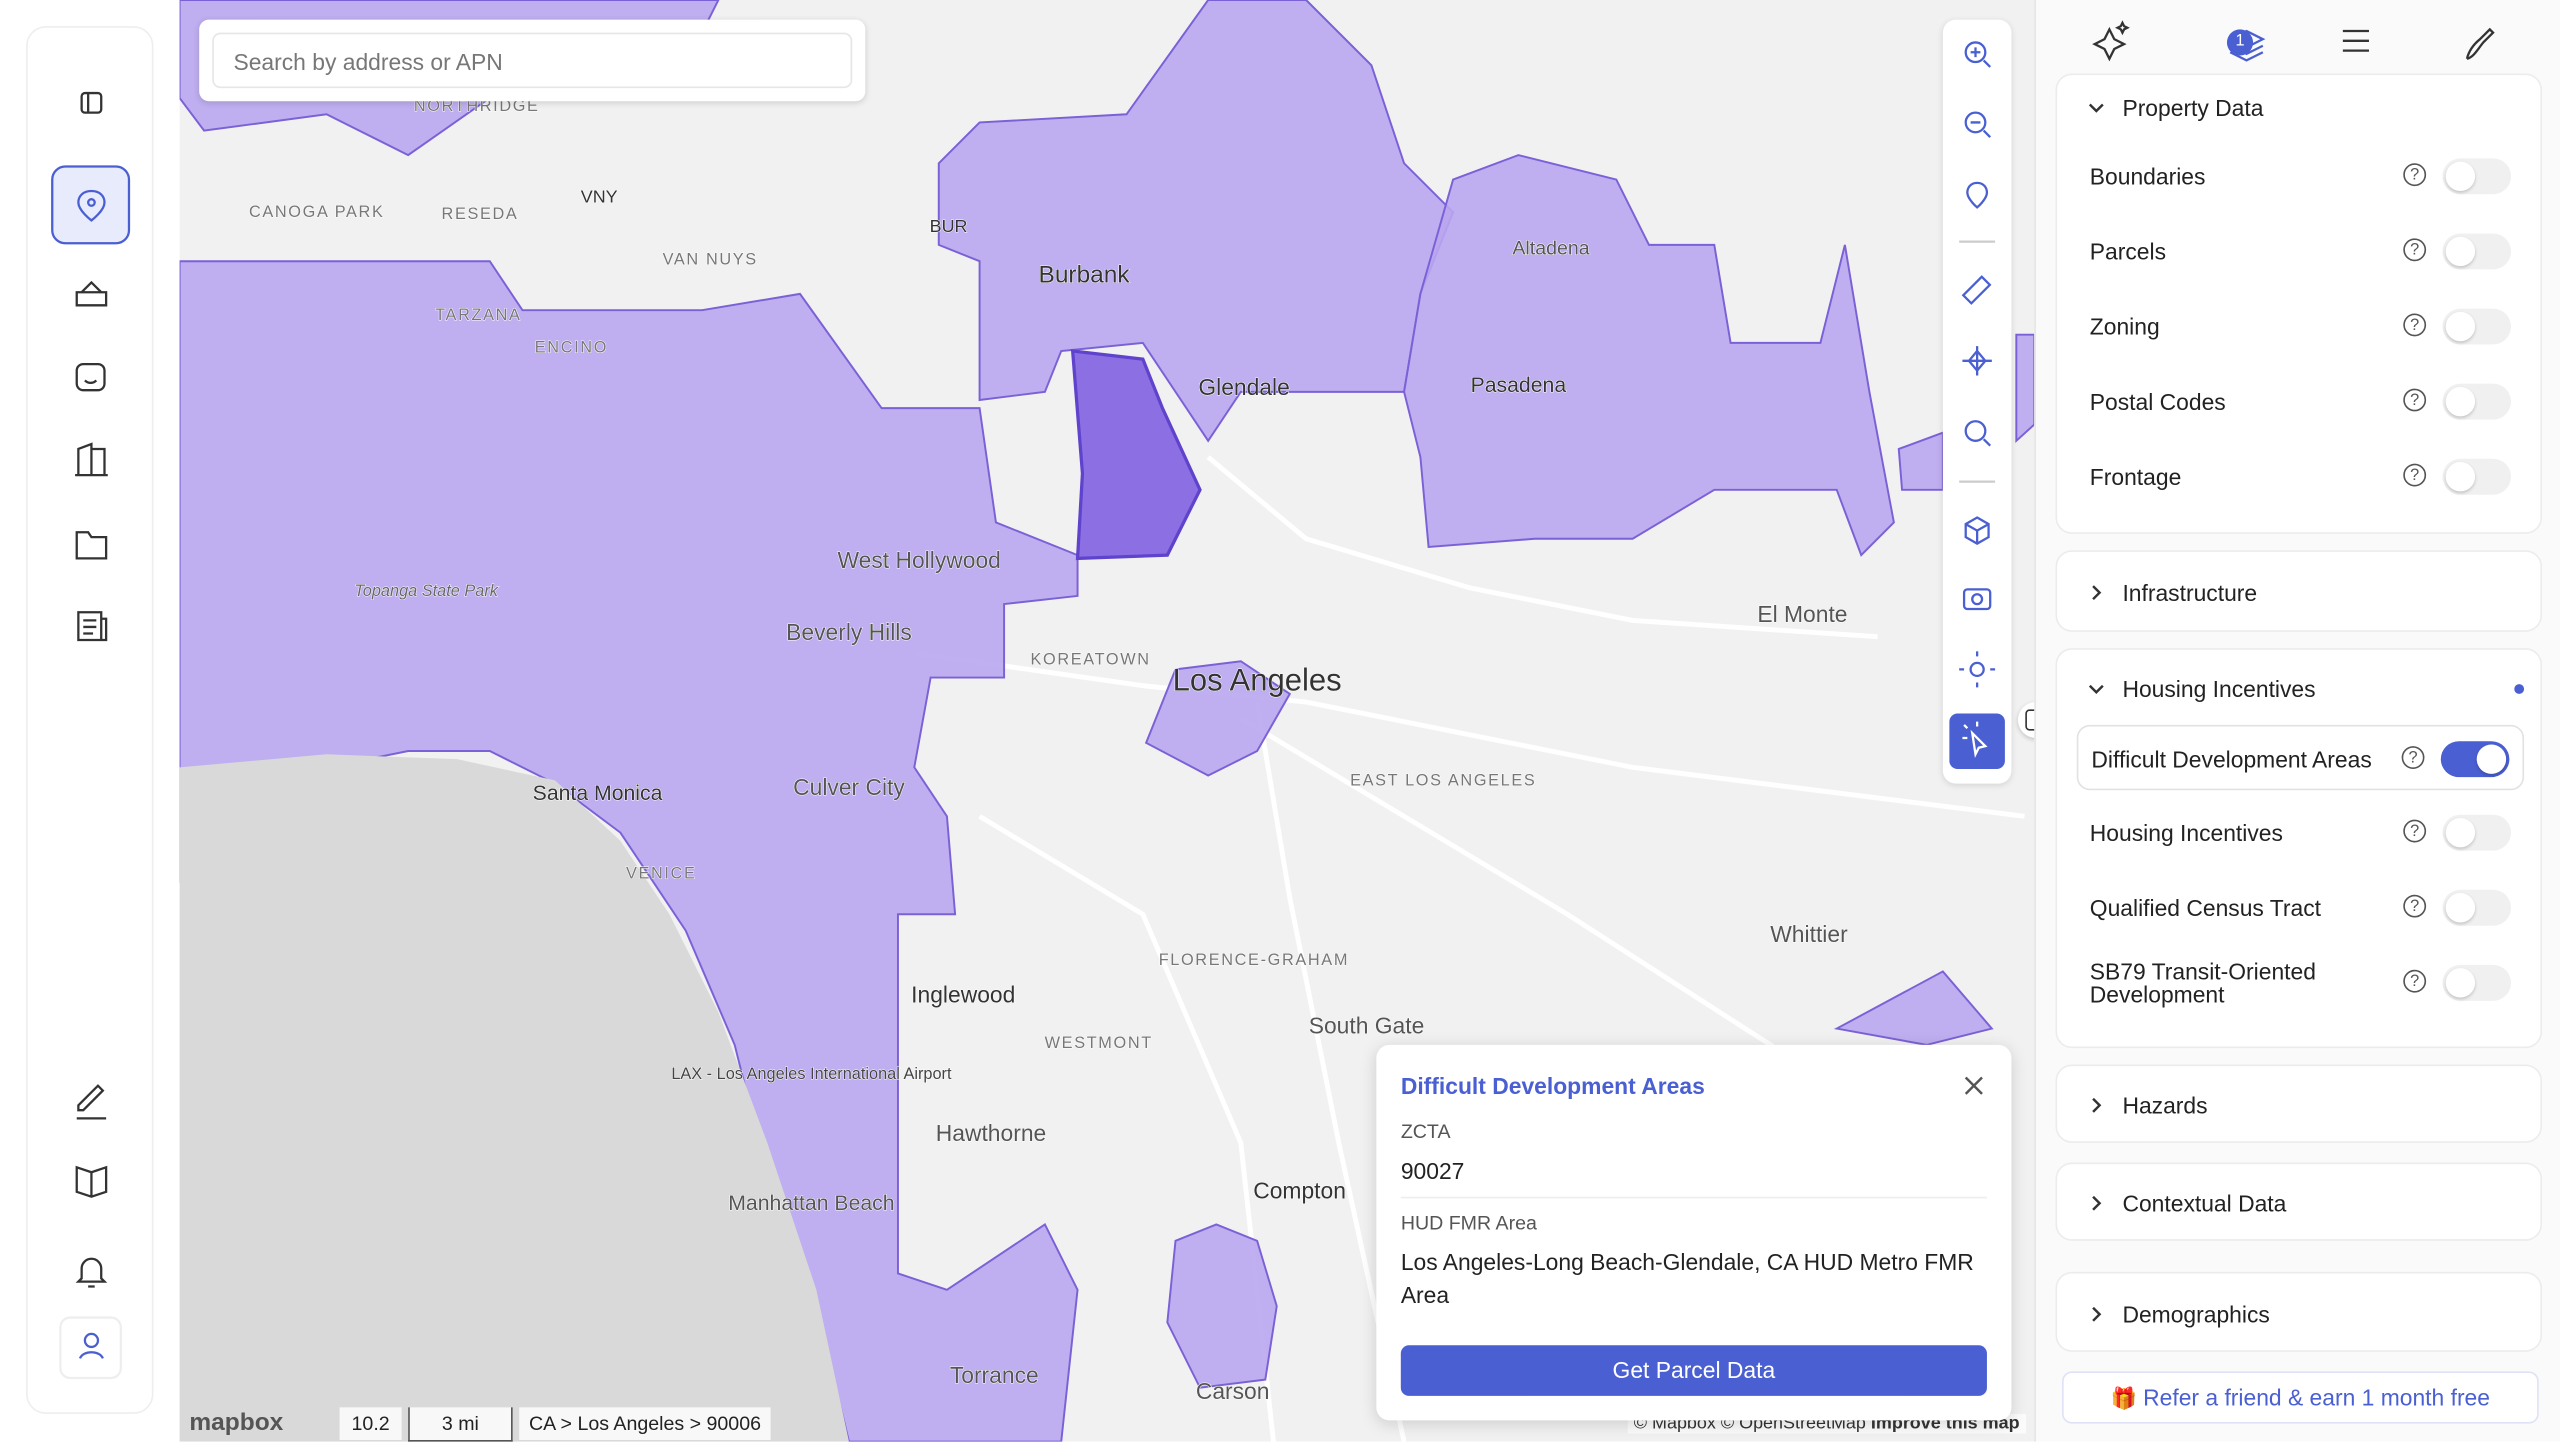  I want to click on nav-deals, so click(91, 293).